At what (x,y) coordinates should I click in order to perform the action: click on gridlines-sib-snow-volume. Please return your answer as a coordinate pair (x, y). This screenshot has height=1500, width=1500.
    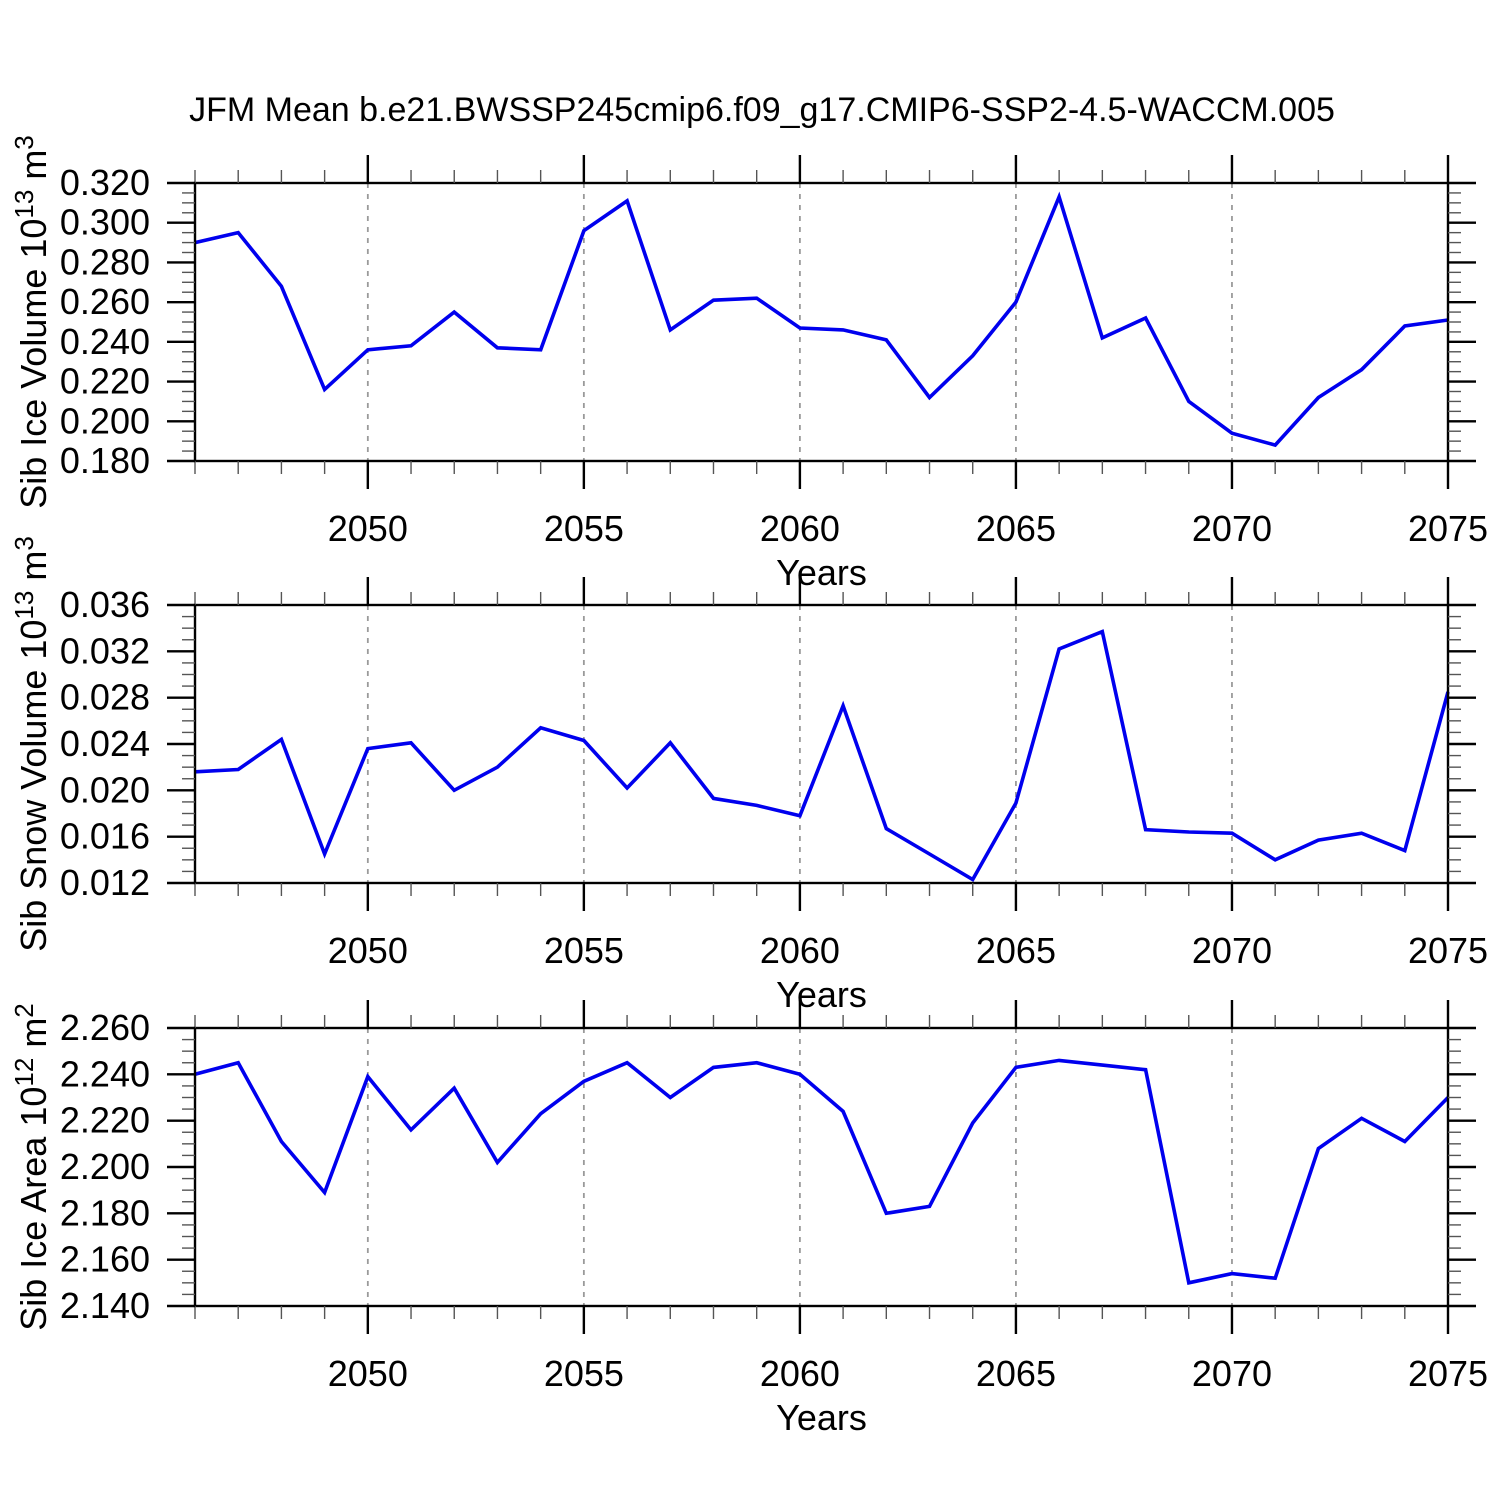
    Looking at the image, I should click on (799, 744).